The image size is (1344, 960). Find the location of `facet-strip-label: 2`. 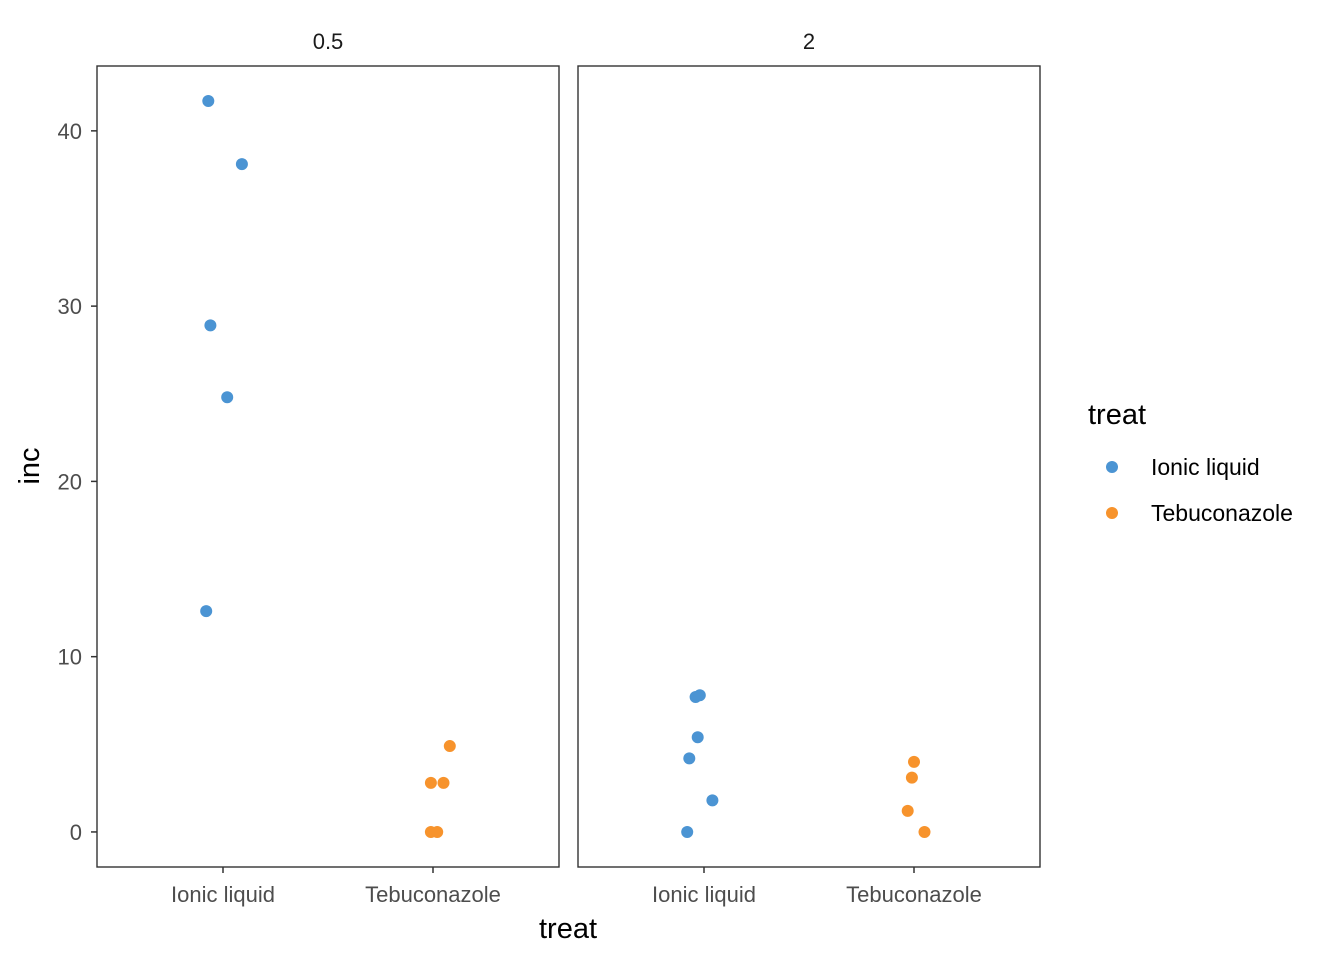

facet-strip-label: 2 is located at coordinates (809, 41).